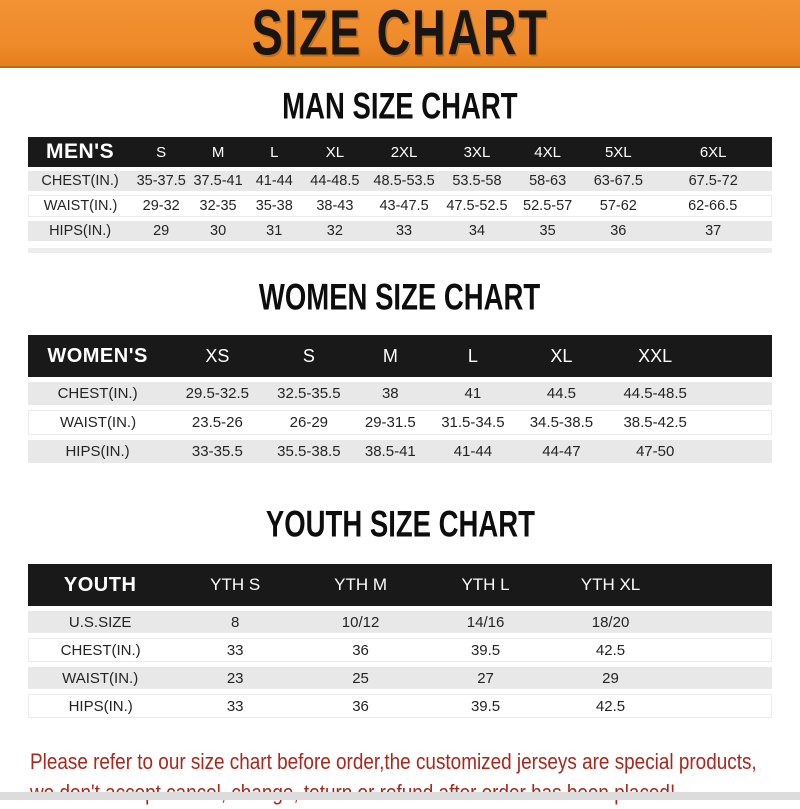 The height and width of the screenshot is (809, 800). I want to click on cell-value: 58-63, so click(548, 181).